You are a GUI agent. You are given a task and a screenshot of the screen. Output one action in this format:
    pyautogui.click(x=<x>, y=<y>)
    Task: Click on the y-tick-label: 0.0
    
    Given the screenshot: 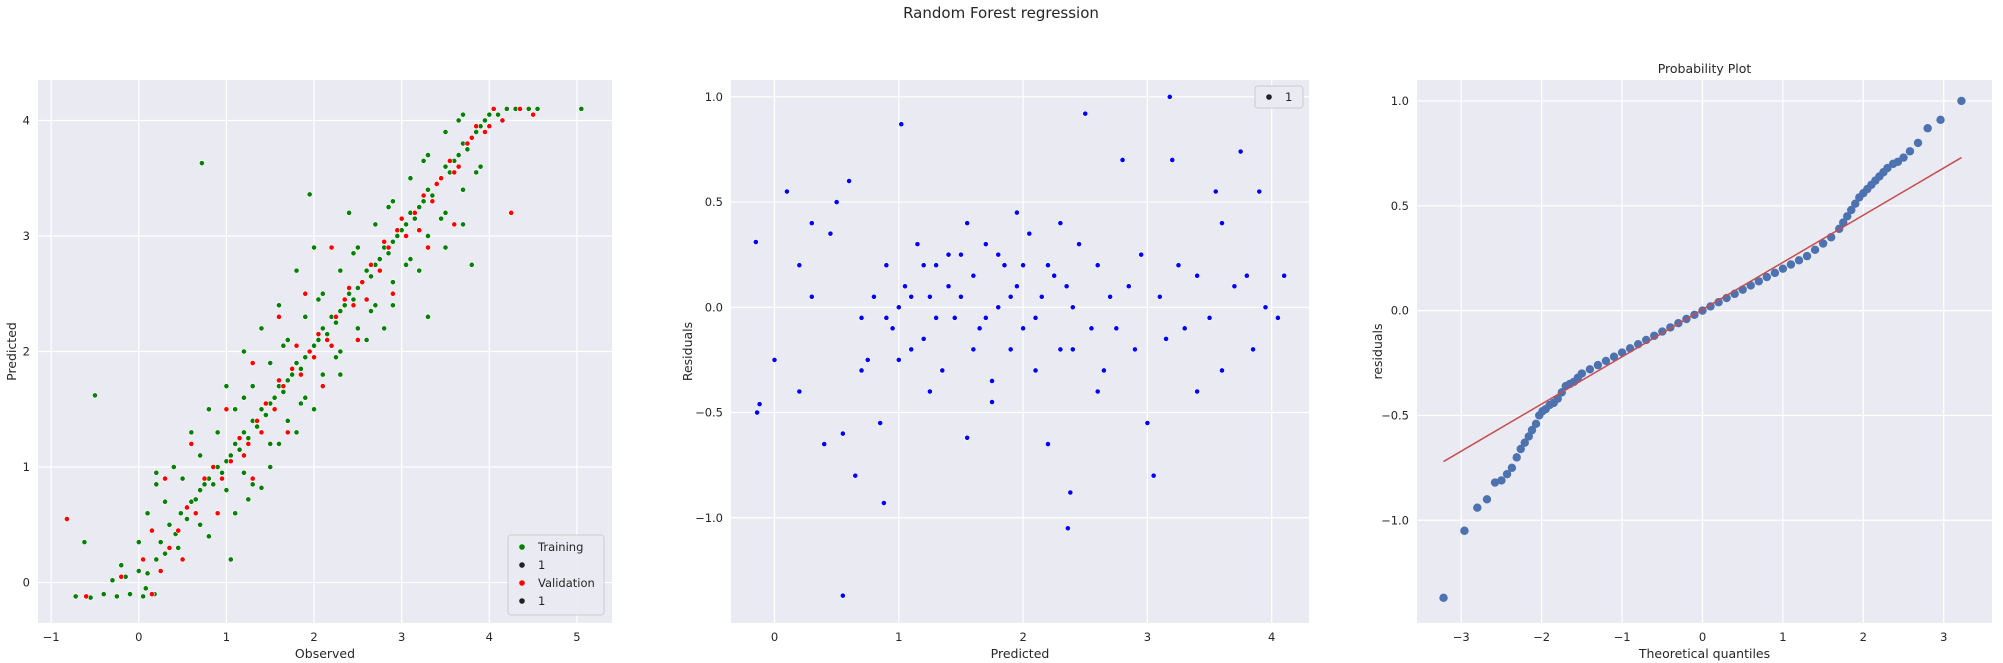 What is the action you would take?
    pyautogui.click(x=1400, y=311)
    